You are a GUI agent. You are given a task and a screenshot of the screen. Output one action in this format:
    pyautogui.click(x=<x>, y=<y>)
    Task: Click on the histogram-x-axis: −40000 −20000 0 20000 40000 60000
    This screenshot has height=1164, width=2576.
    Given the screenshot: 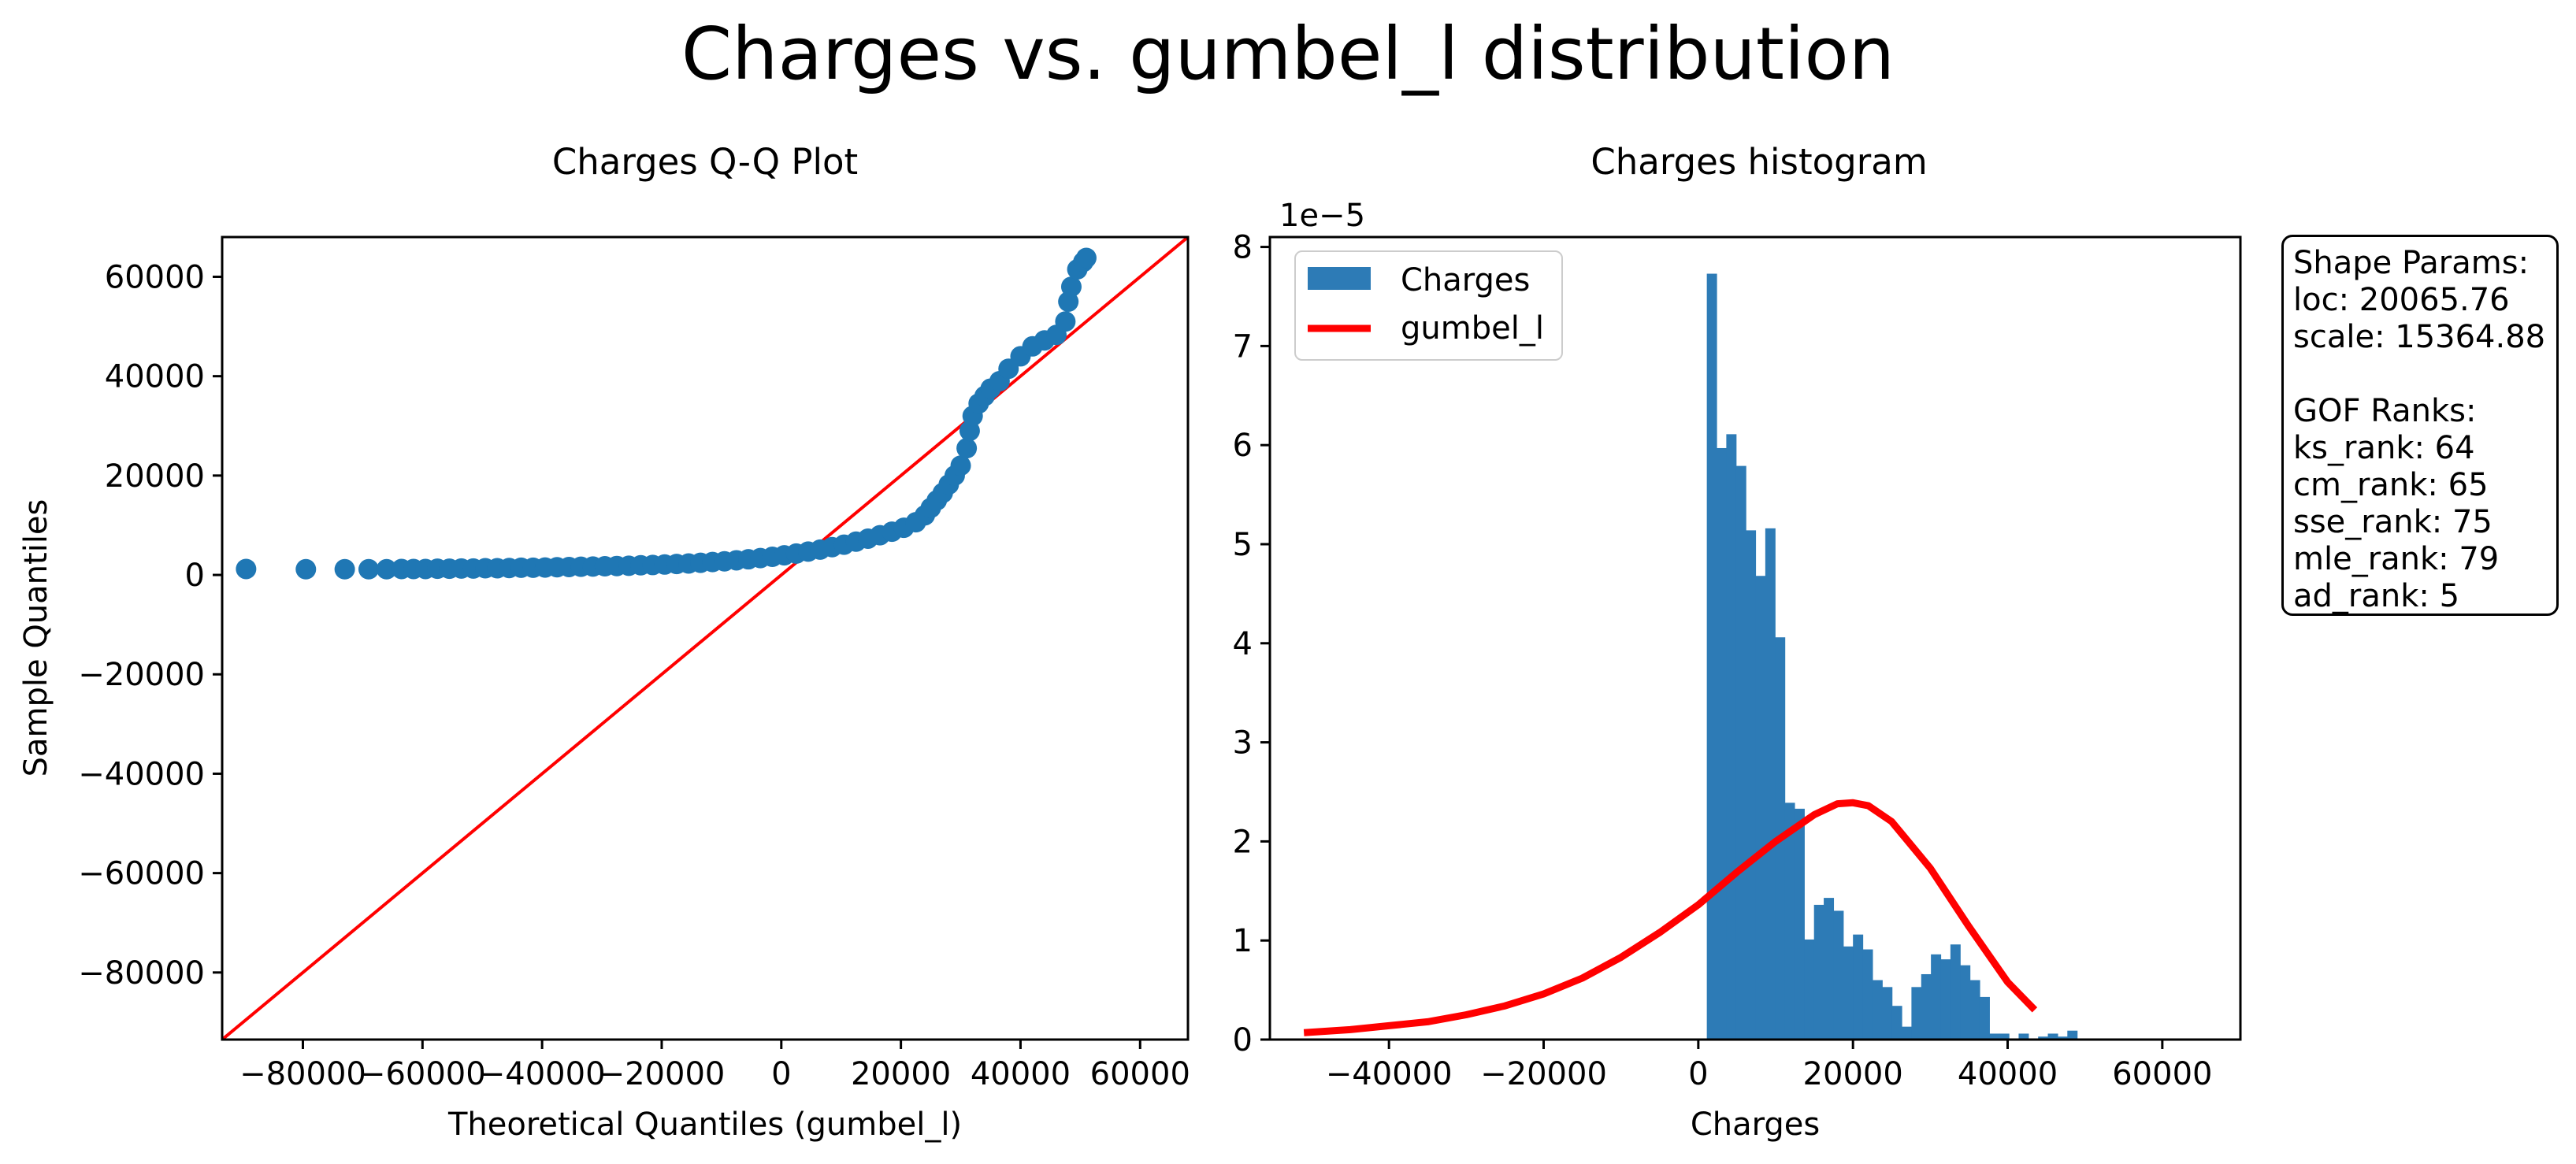 What is the action you would take?
    pyautogui.click(x=1769, y=1066)
    